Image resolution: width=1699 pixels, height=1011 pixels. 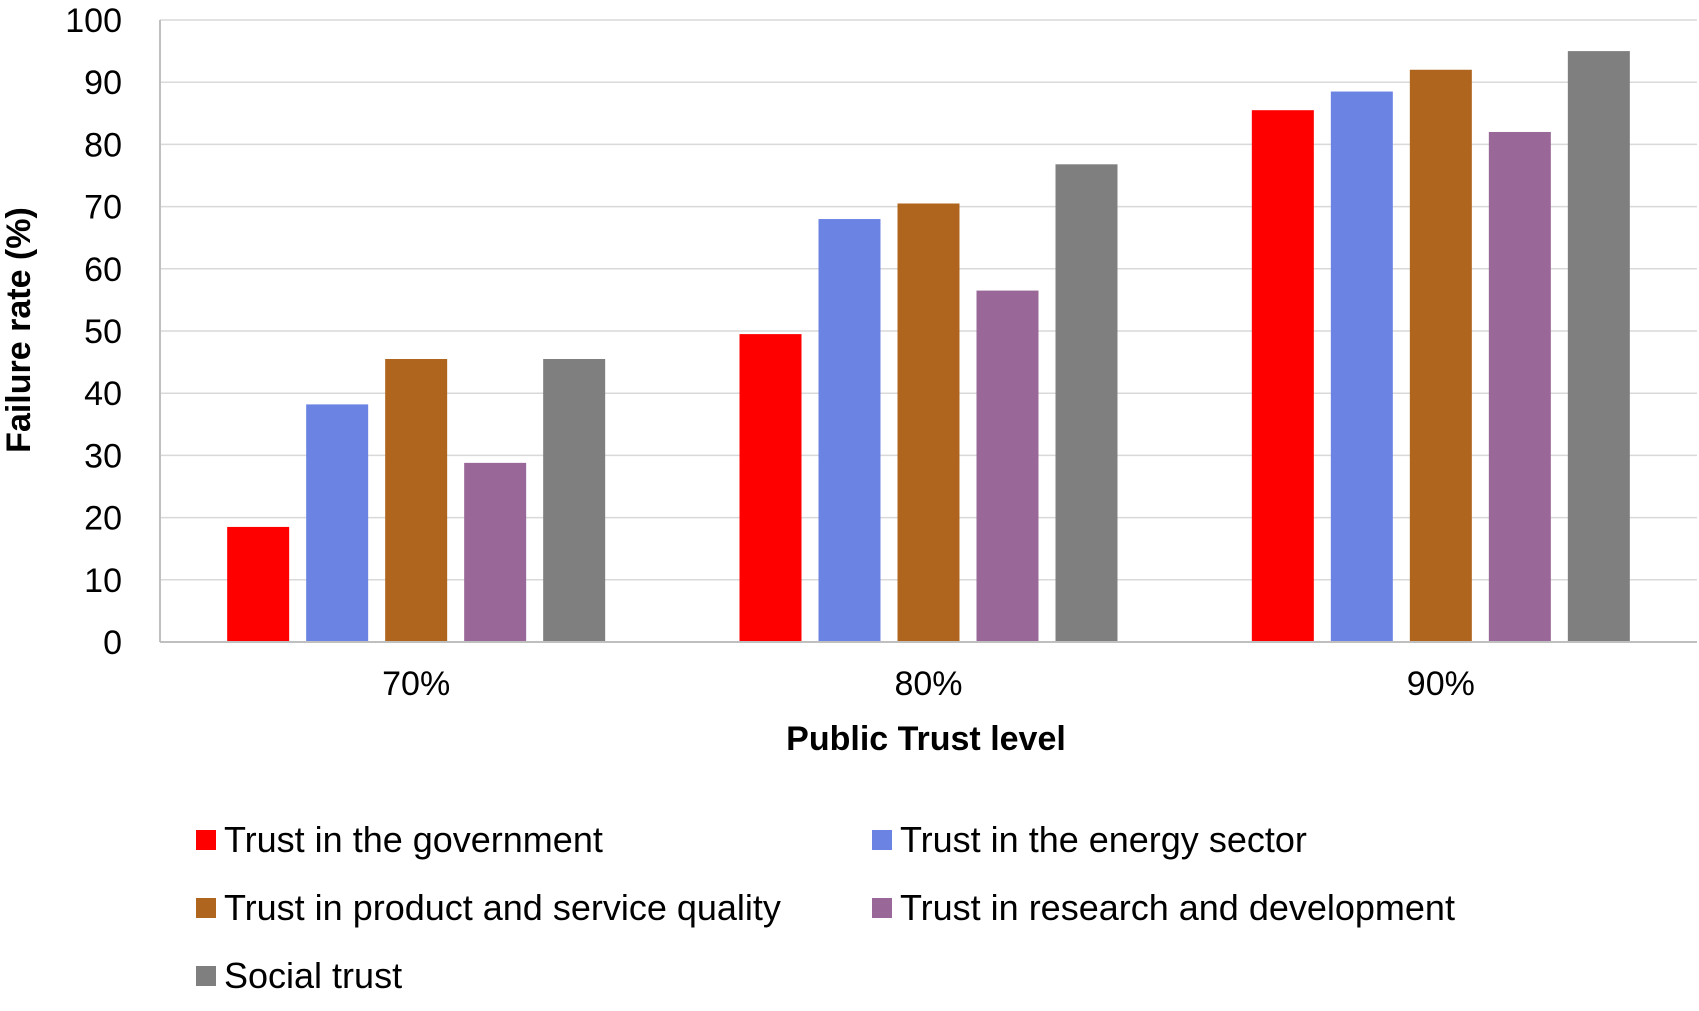 What do you see at coordinates (112, 643) in the screenshot?
I see `y-tick-label: 0` at bounding box center [112, 643].